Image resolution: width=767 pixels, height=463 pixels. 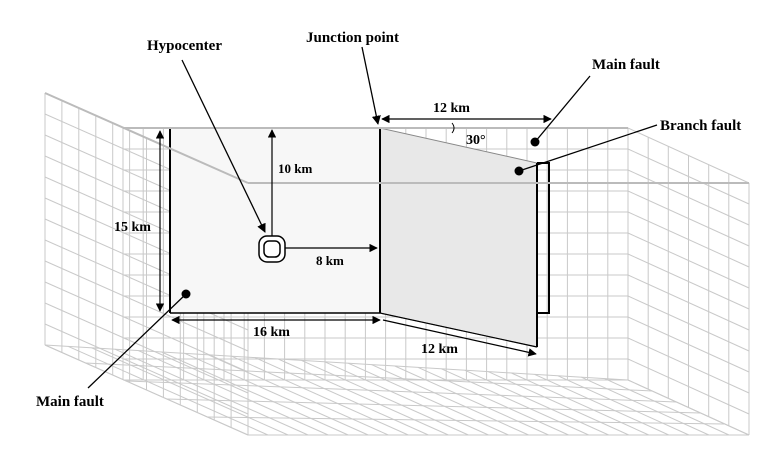 I want to click on dim-10km-label: 10 km, so click(x=295, y=168).